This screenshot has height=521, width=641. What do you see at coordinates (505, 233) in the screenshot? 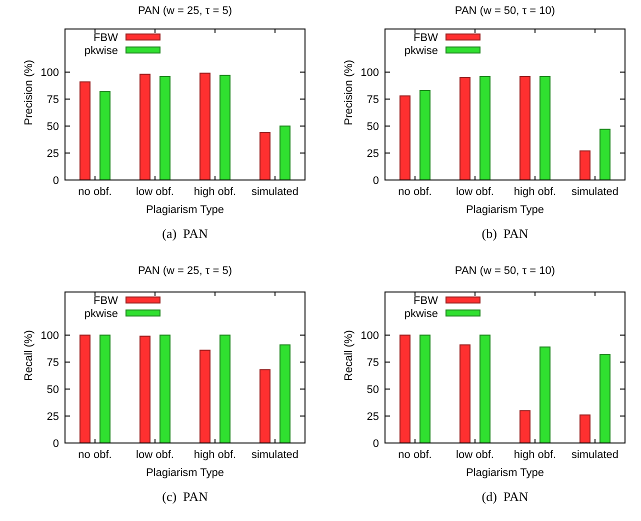
I see `text: (b) PAN` at bounding box center [505, 233].